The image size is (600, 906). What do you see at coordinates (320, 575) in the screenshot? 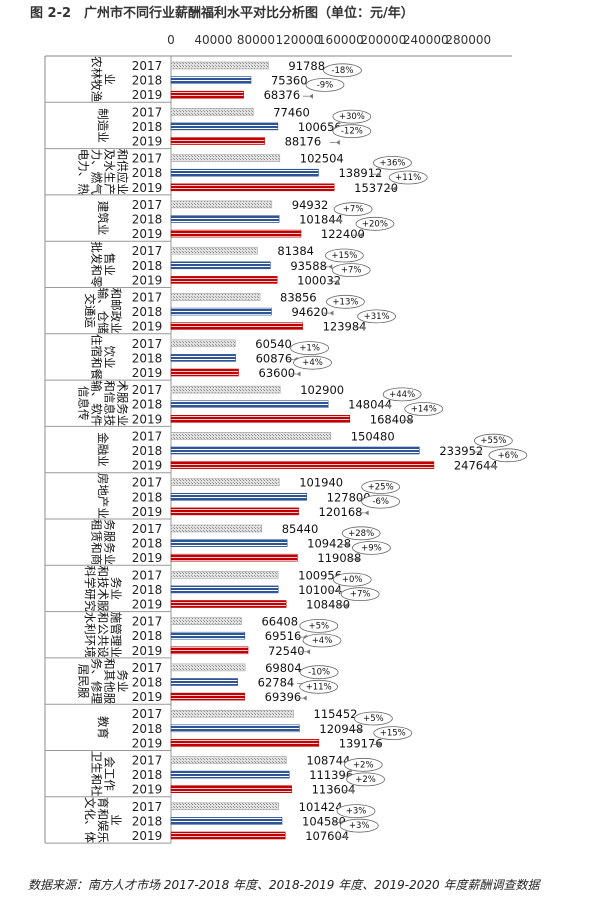
I see `value-label: 100956` at bounding box center [320, 575].